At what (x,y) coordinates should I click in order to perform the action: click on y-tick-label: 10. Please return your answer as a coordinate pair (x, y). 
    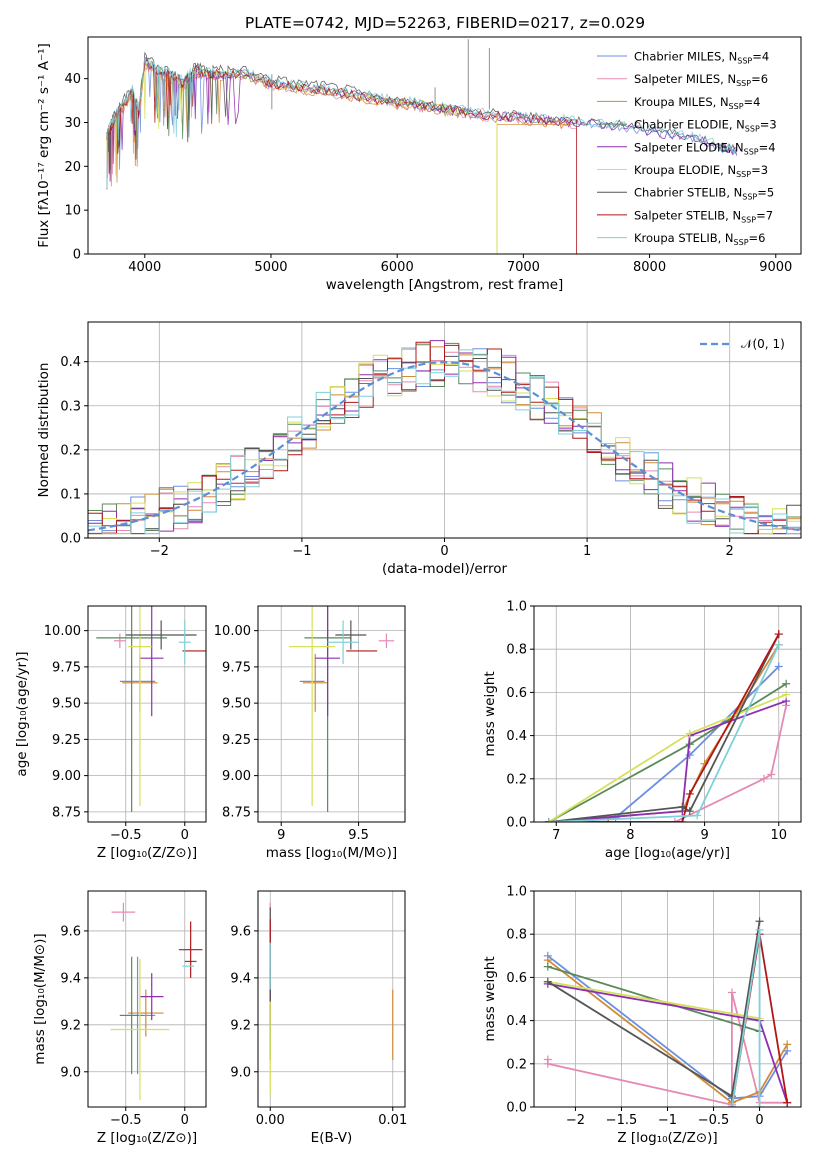
    Looking at the image, I should click on (72, 211).